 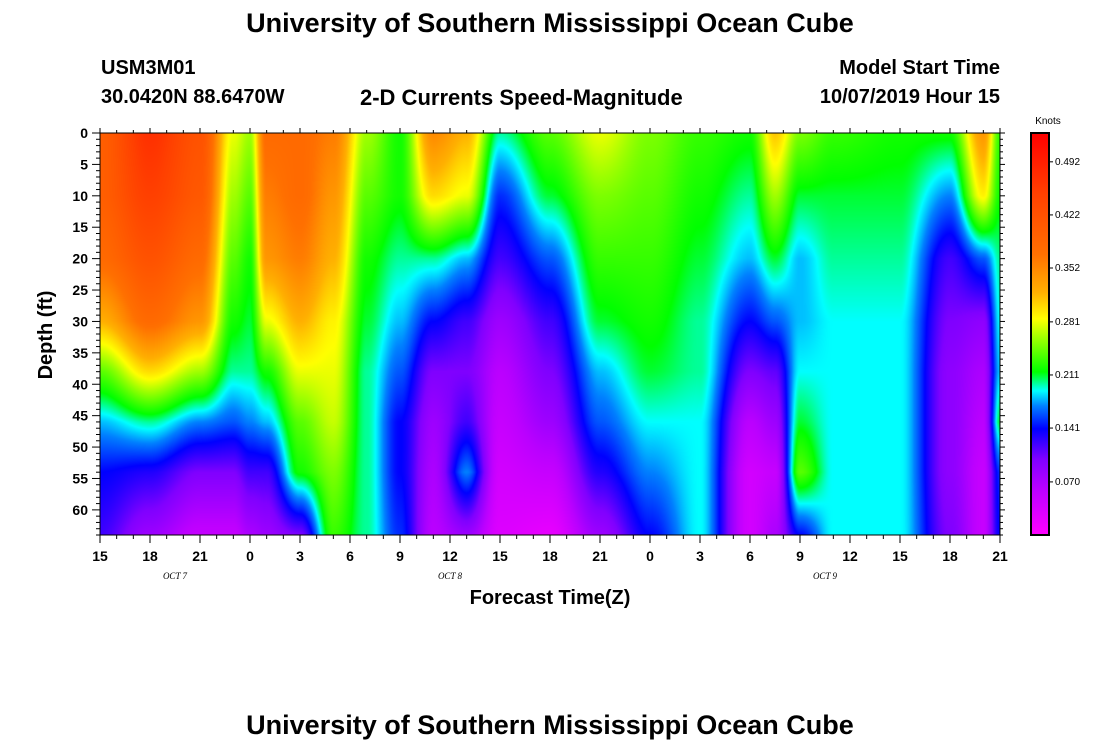 I want to click on model-start-value: 10/07/2019 Hour 15, so click(x=909, y=97).